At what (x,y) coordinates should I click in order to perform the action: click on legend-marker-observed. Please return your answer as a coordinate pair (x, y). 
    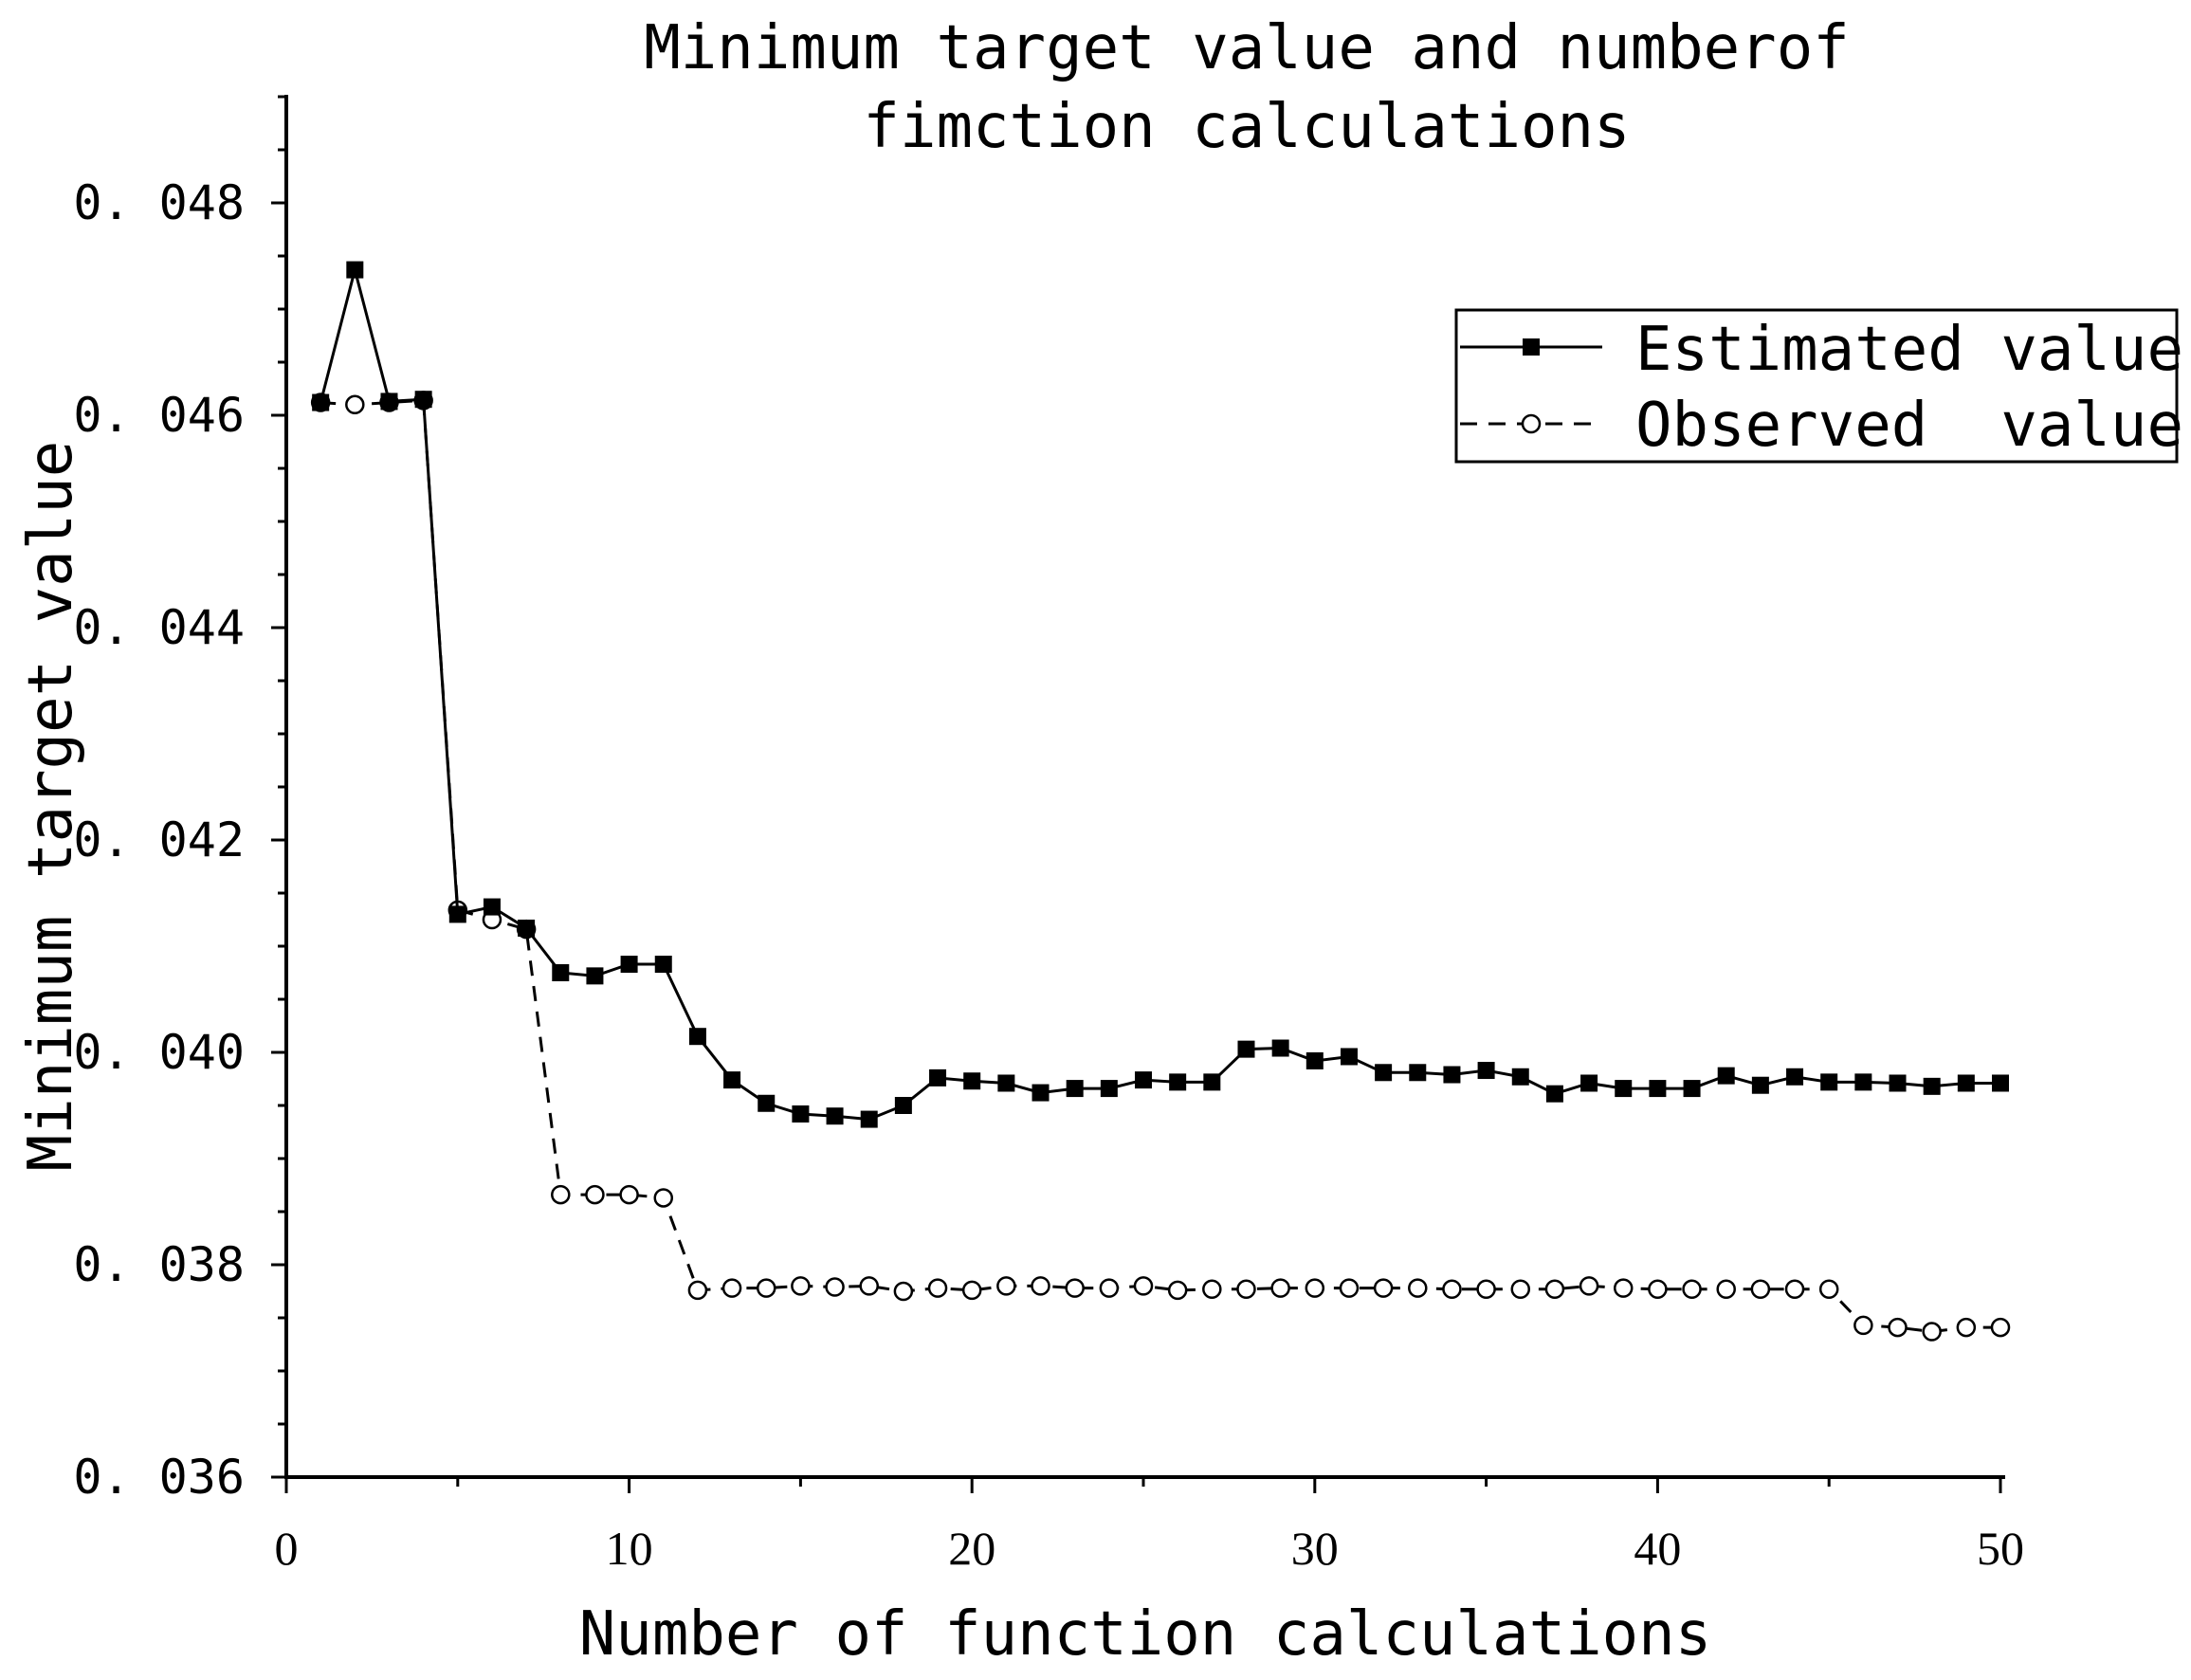
    Looking at the image, I should click on (1531, 423).